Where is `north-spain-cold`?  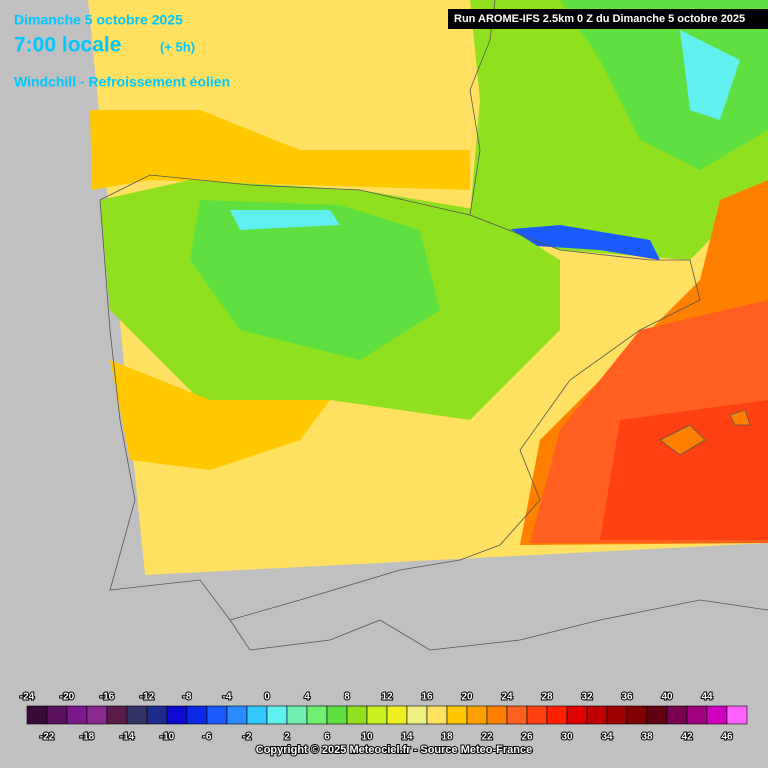
north-spain-cold is located at coordinates (315, 280).